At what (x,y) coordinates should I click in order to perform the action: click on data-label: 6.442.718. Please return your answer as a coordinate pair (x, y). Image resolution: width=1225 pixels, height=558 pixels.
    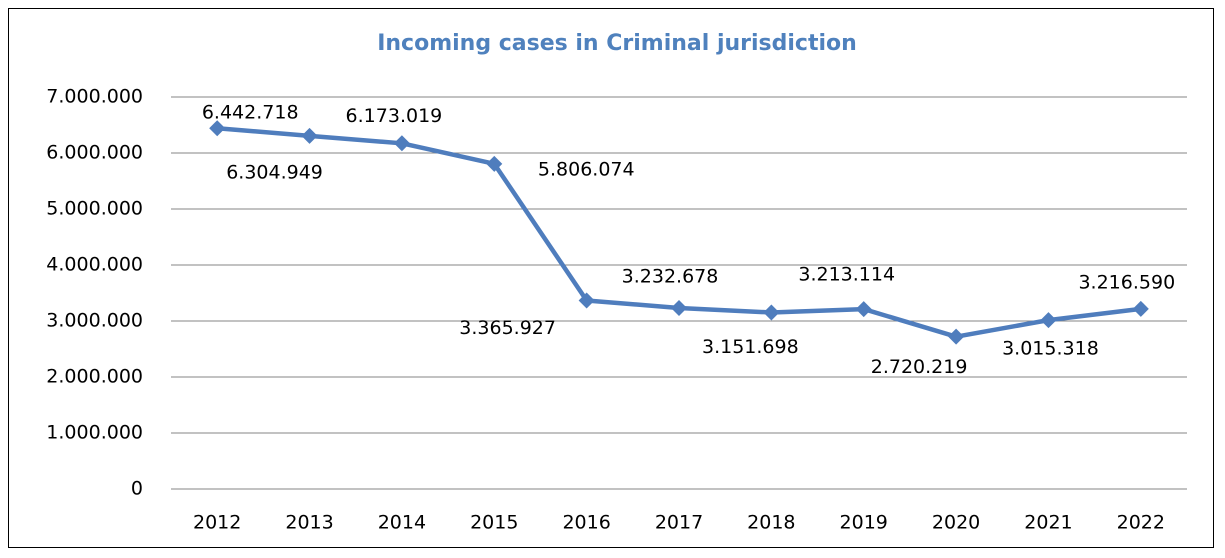
    Looking at the image, I should click on (250, 113).